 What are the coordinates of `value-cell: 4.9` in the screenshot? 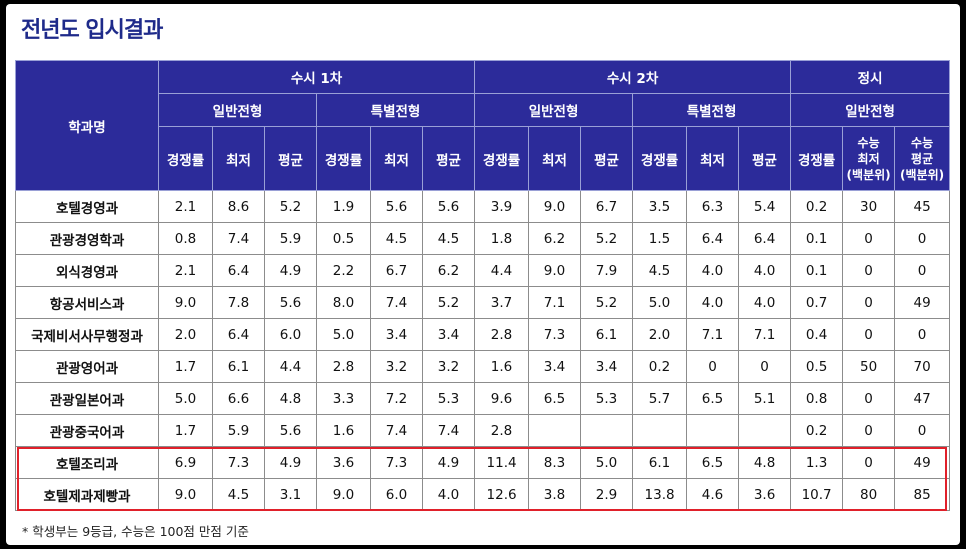 It's located at (290, 462).